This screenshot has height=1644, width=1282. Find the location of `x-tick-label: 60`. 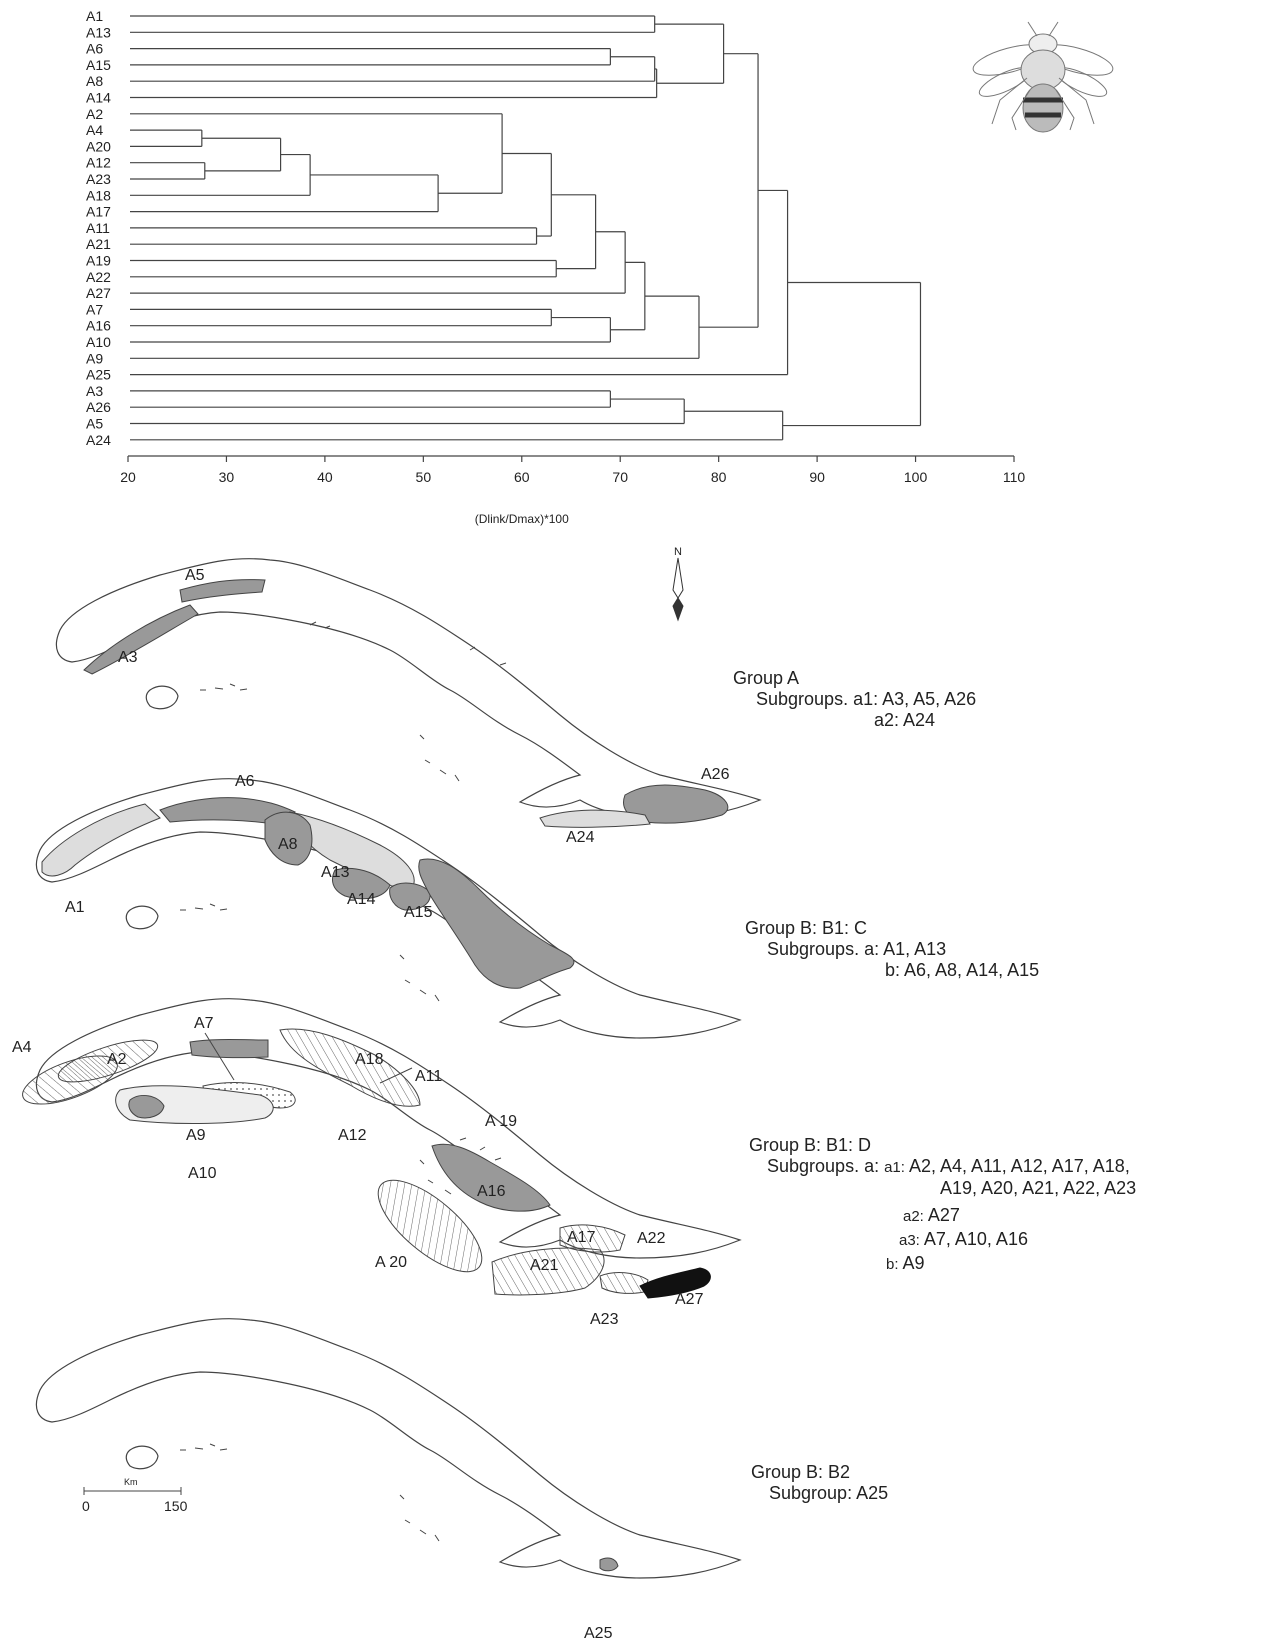

x-tick-label: 60 is located at coordinates (522, 477).